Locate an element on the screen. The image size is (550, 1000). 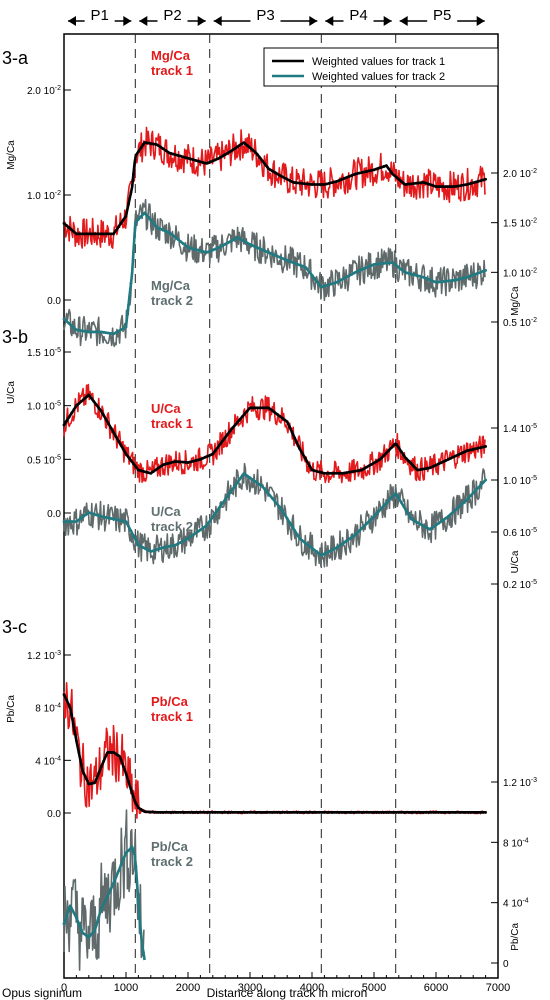
period-arrowhead-left is located at coordinates (143, 21).